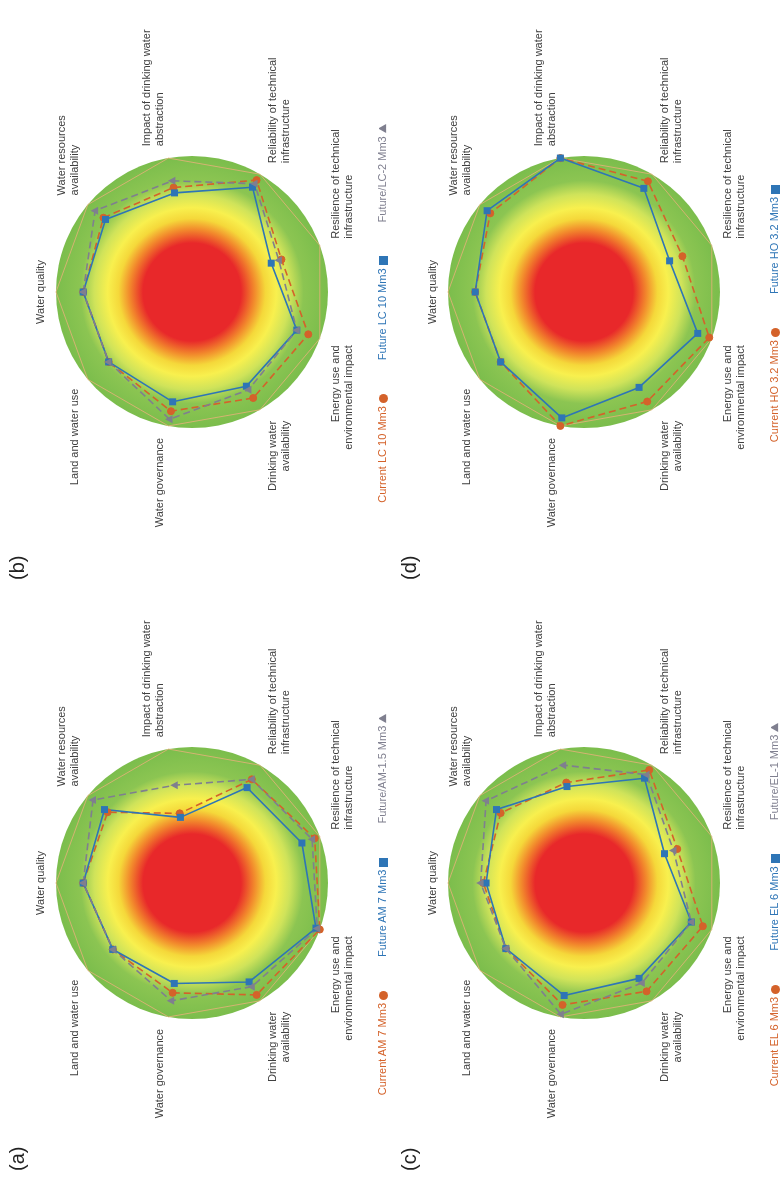 This screenshot has height=1183, width=784. Describe the element at coordinates (409, 567) in the screenshot. I see `text: (d)` at that location.